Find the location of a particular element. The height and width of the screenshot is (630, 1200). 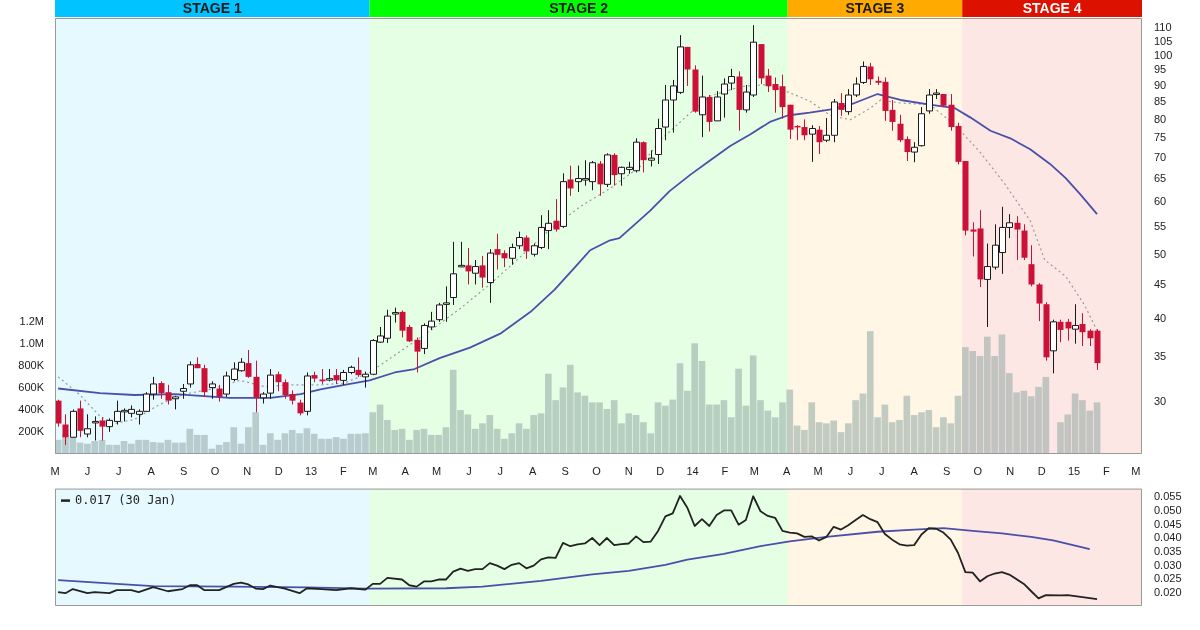

band-label: STAGE 1 is located at coordinates (212, 8).